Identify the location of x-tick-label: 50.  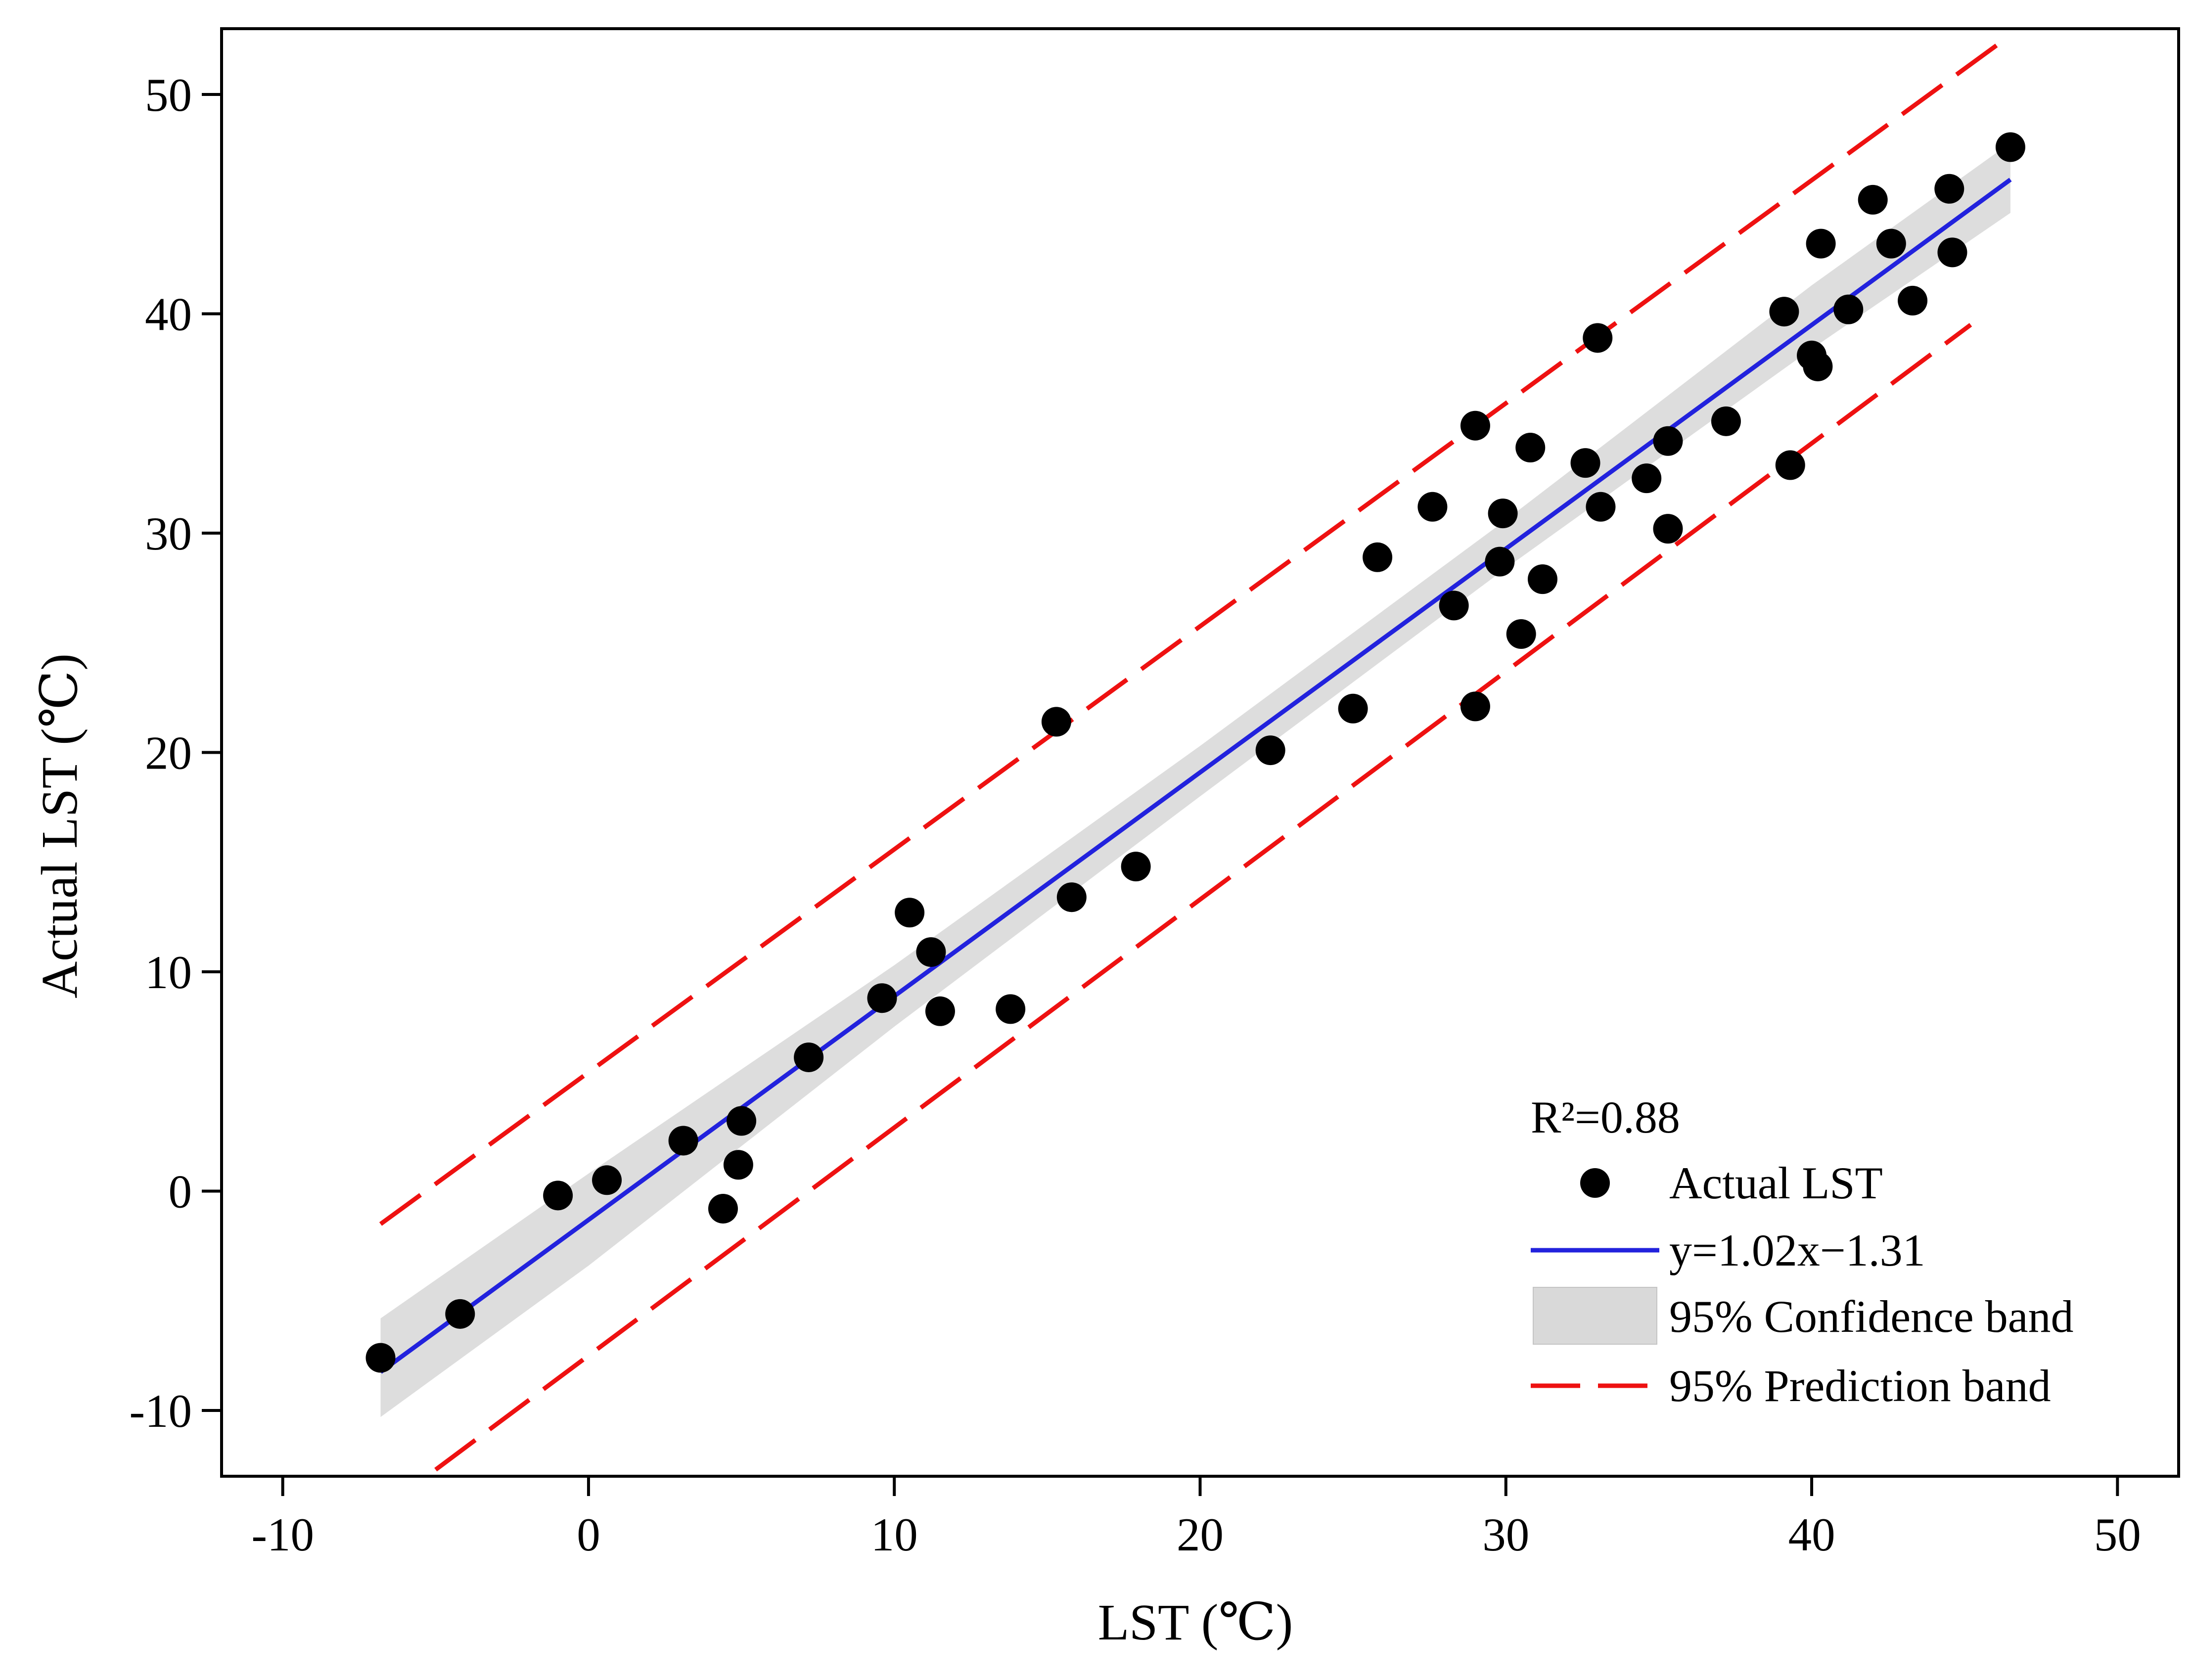
(2117, 1534).